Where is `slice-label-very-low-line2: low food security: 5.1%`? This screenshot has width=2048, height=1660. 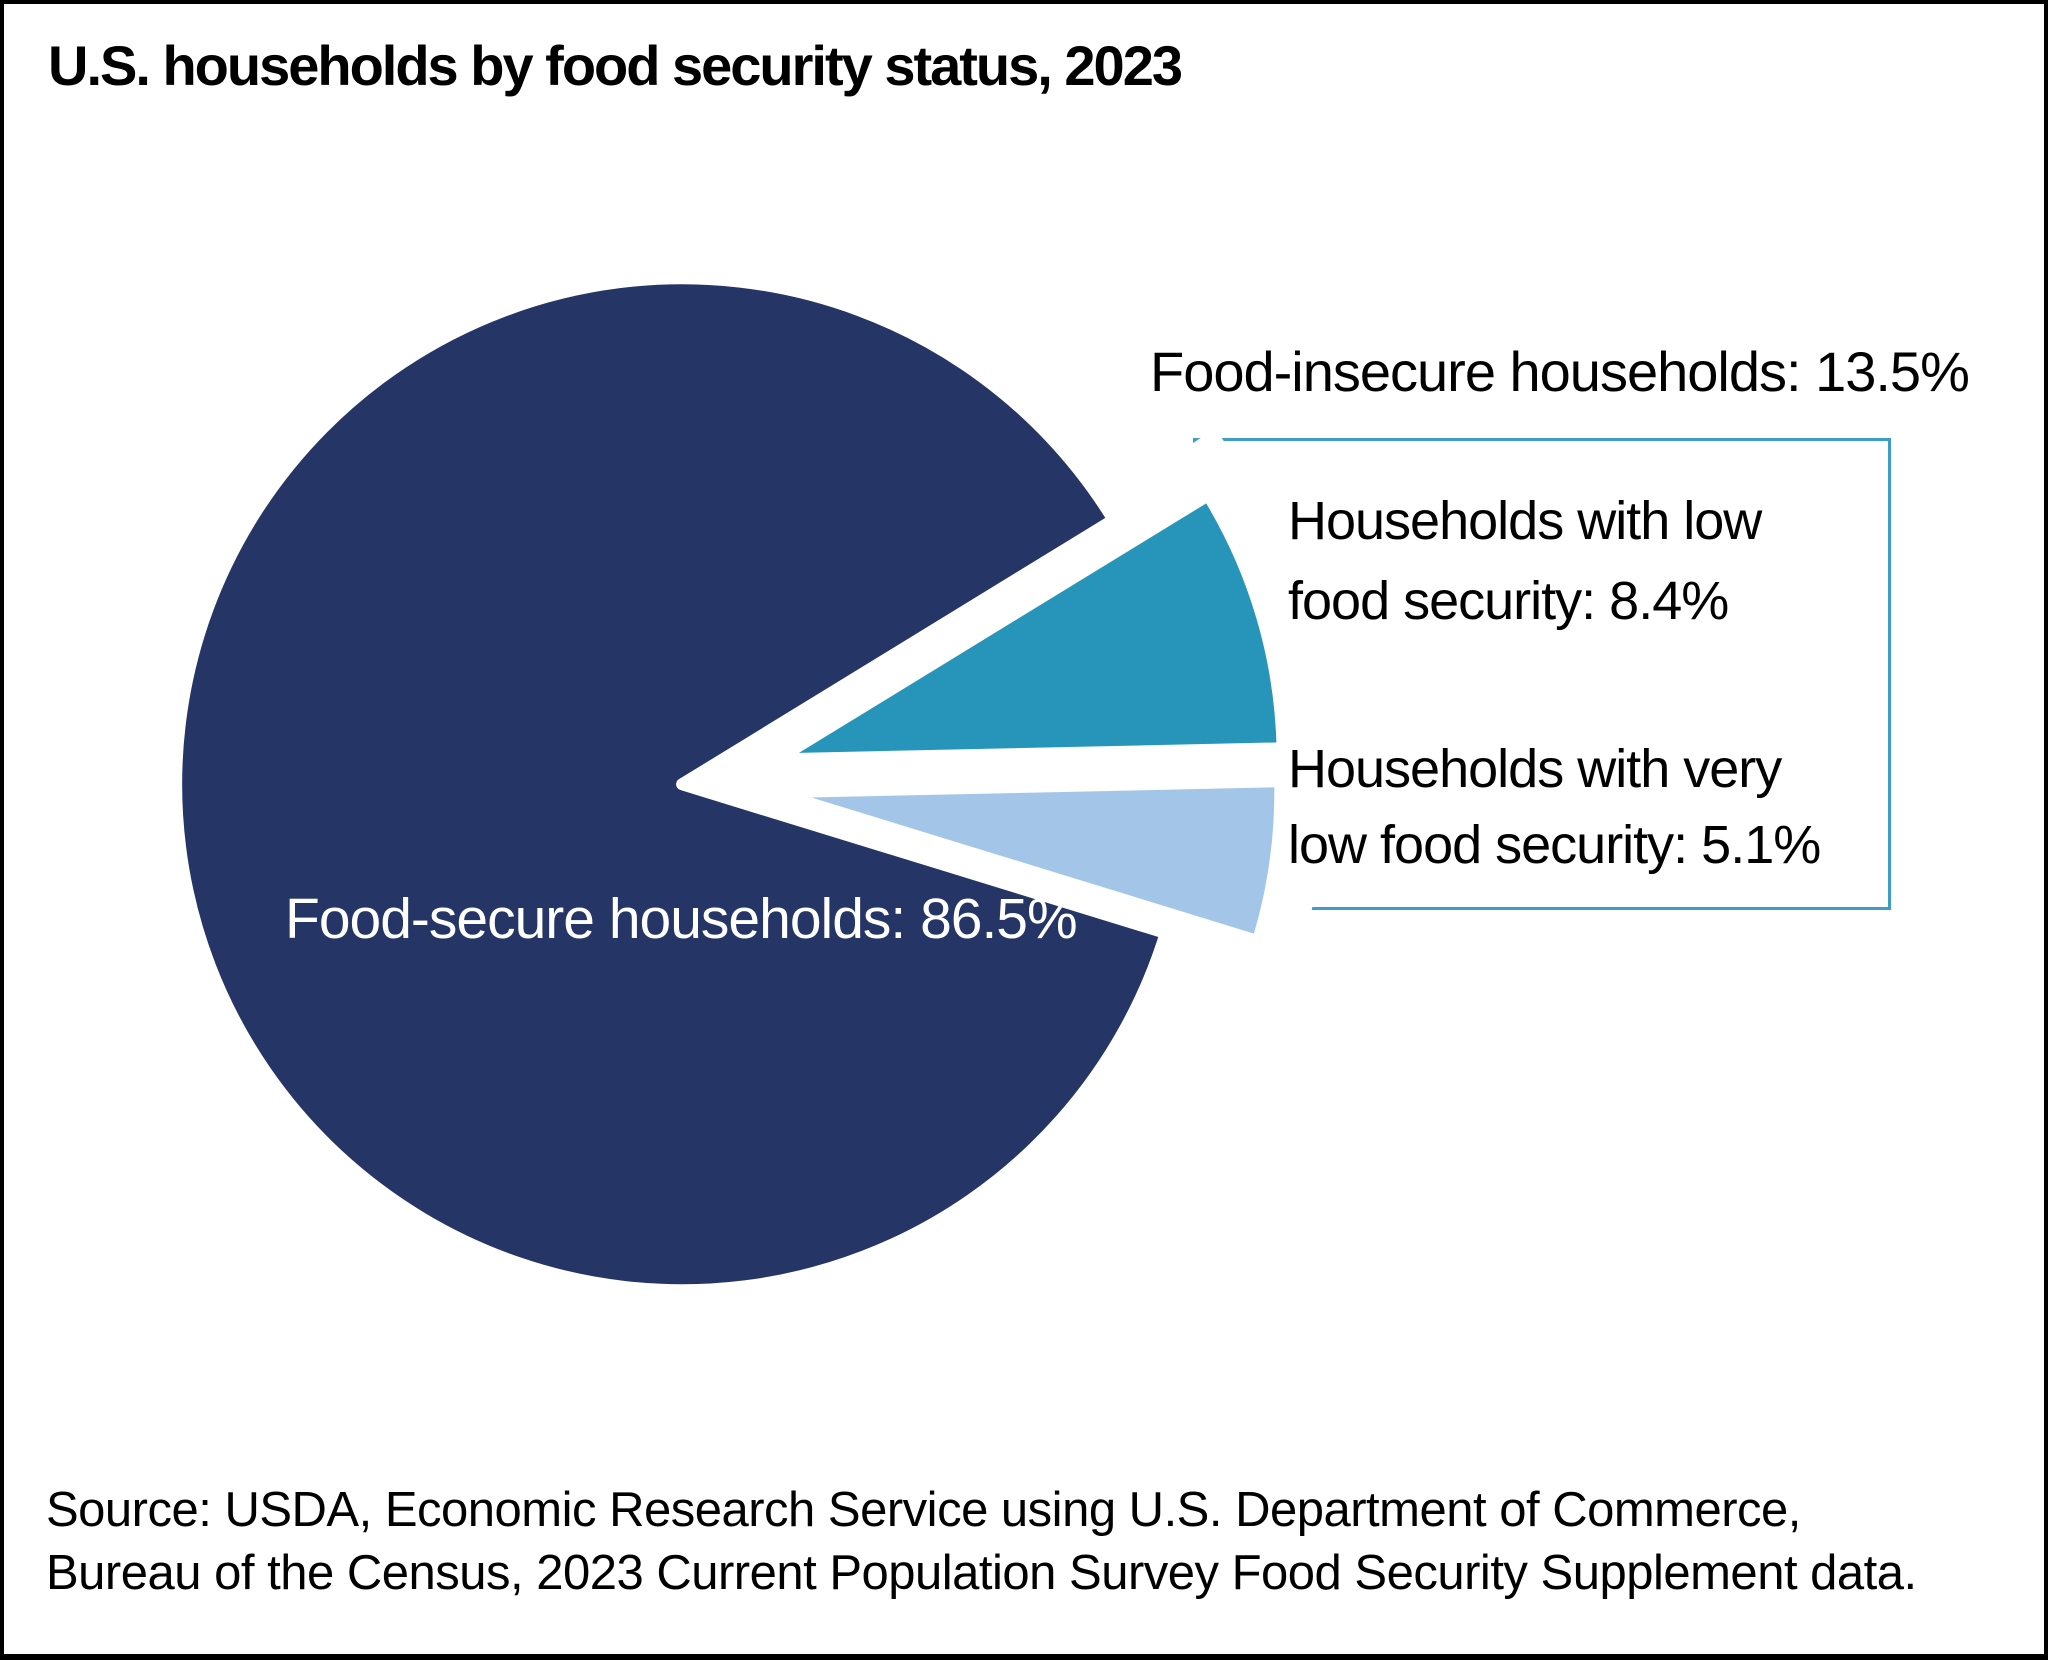 slice-label-very-low-line2: low food security: 5.1% is located at coordinates (1554, 845).